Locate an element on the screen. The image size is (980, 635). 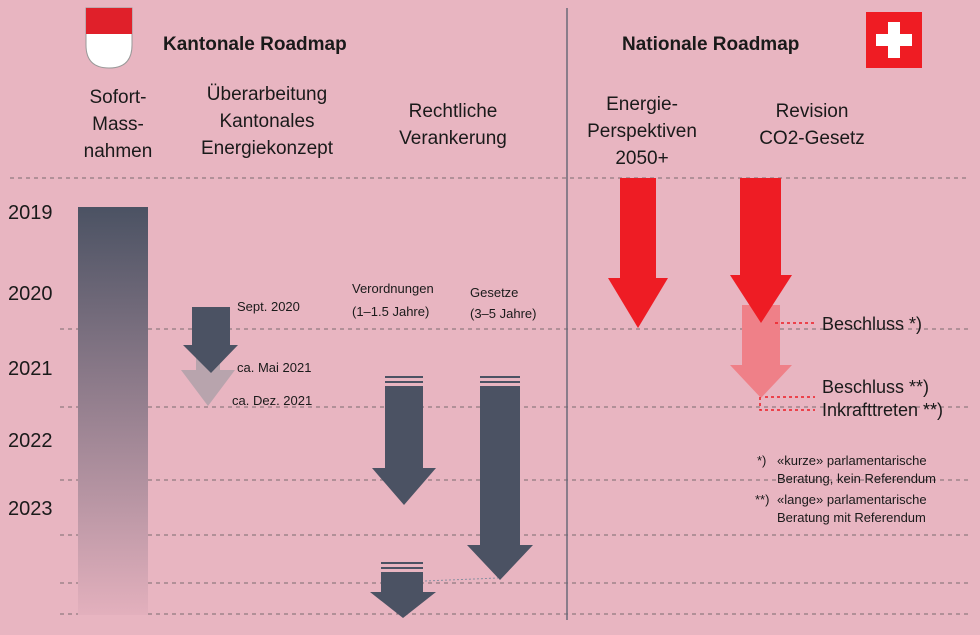
verordnungen-arrow is located at coordinates (404, 440).